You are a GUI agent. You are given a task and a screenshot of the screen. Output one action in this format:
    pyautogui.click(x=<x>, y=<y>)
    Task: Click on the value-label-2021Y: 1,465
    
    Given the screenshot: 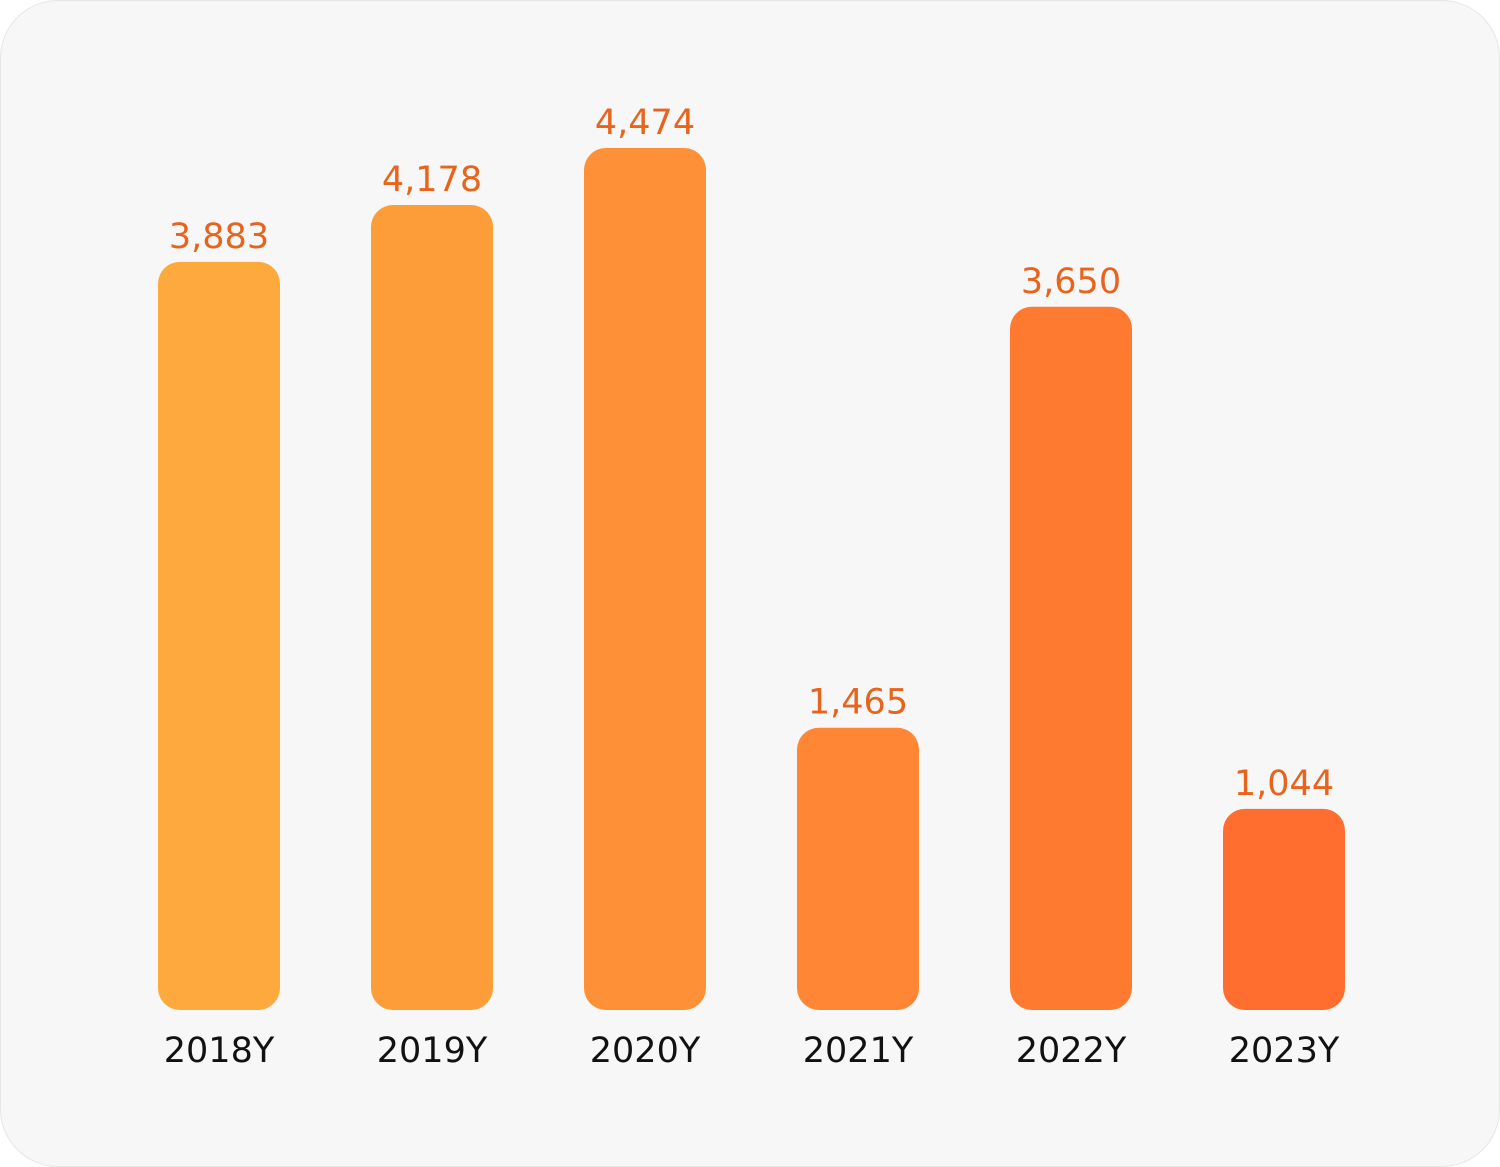 What is the action you would take?
    pyautogui.click(x=858, y=703)
    